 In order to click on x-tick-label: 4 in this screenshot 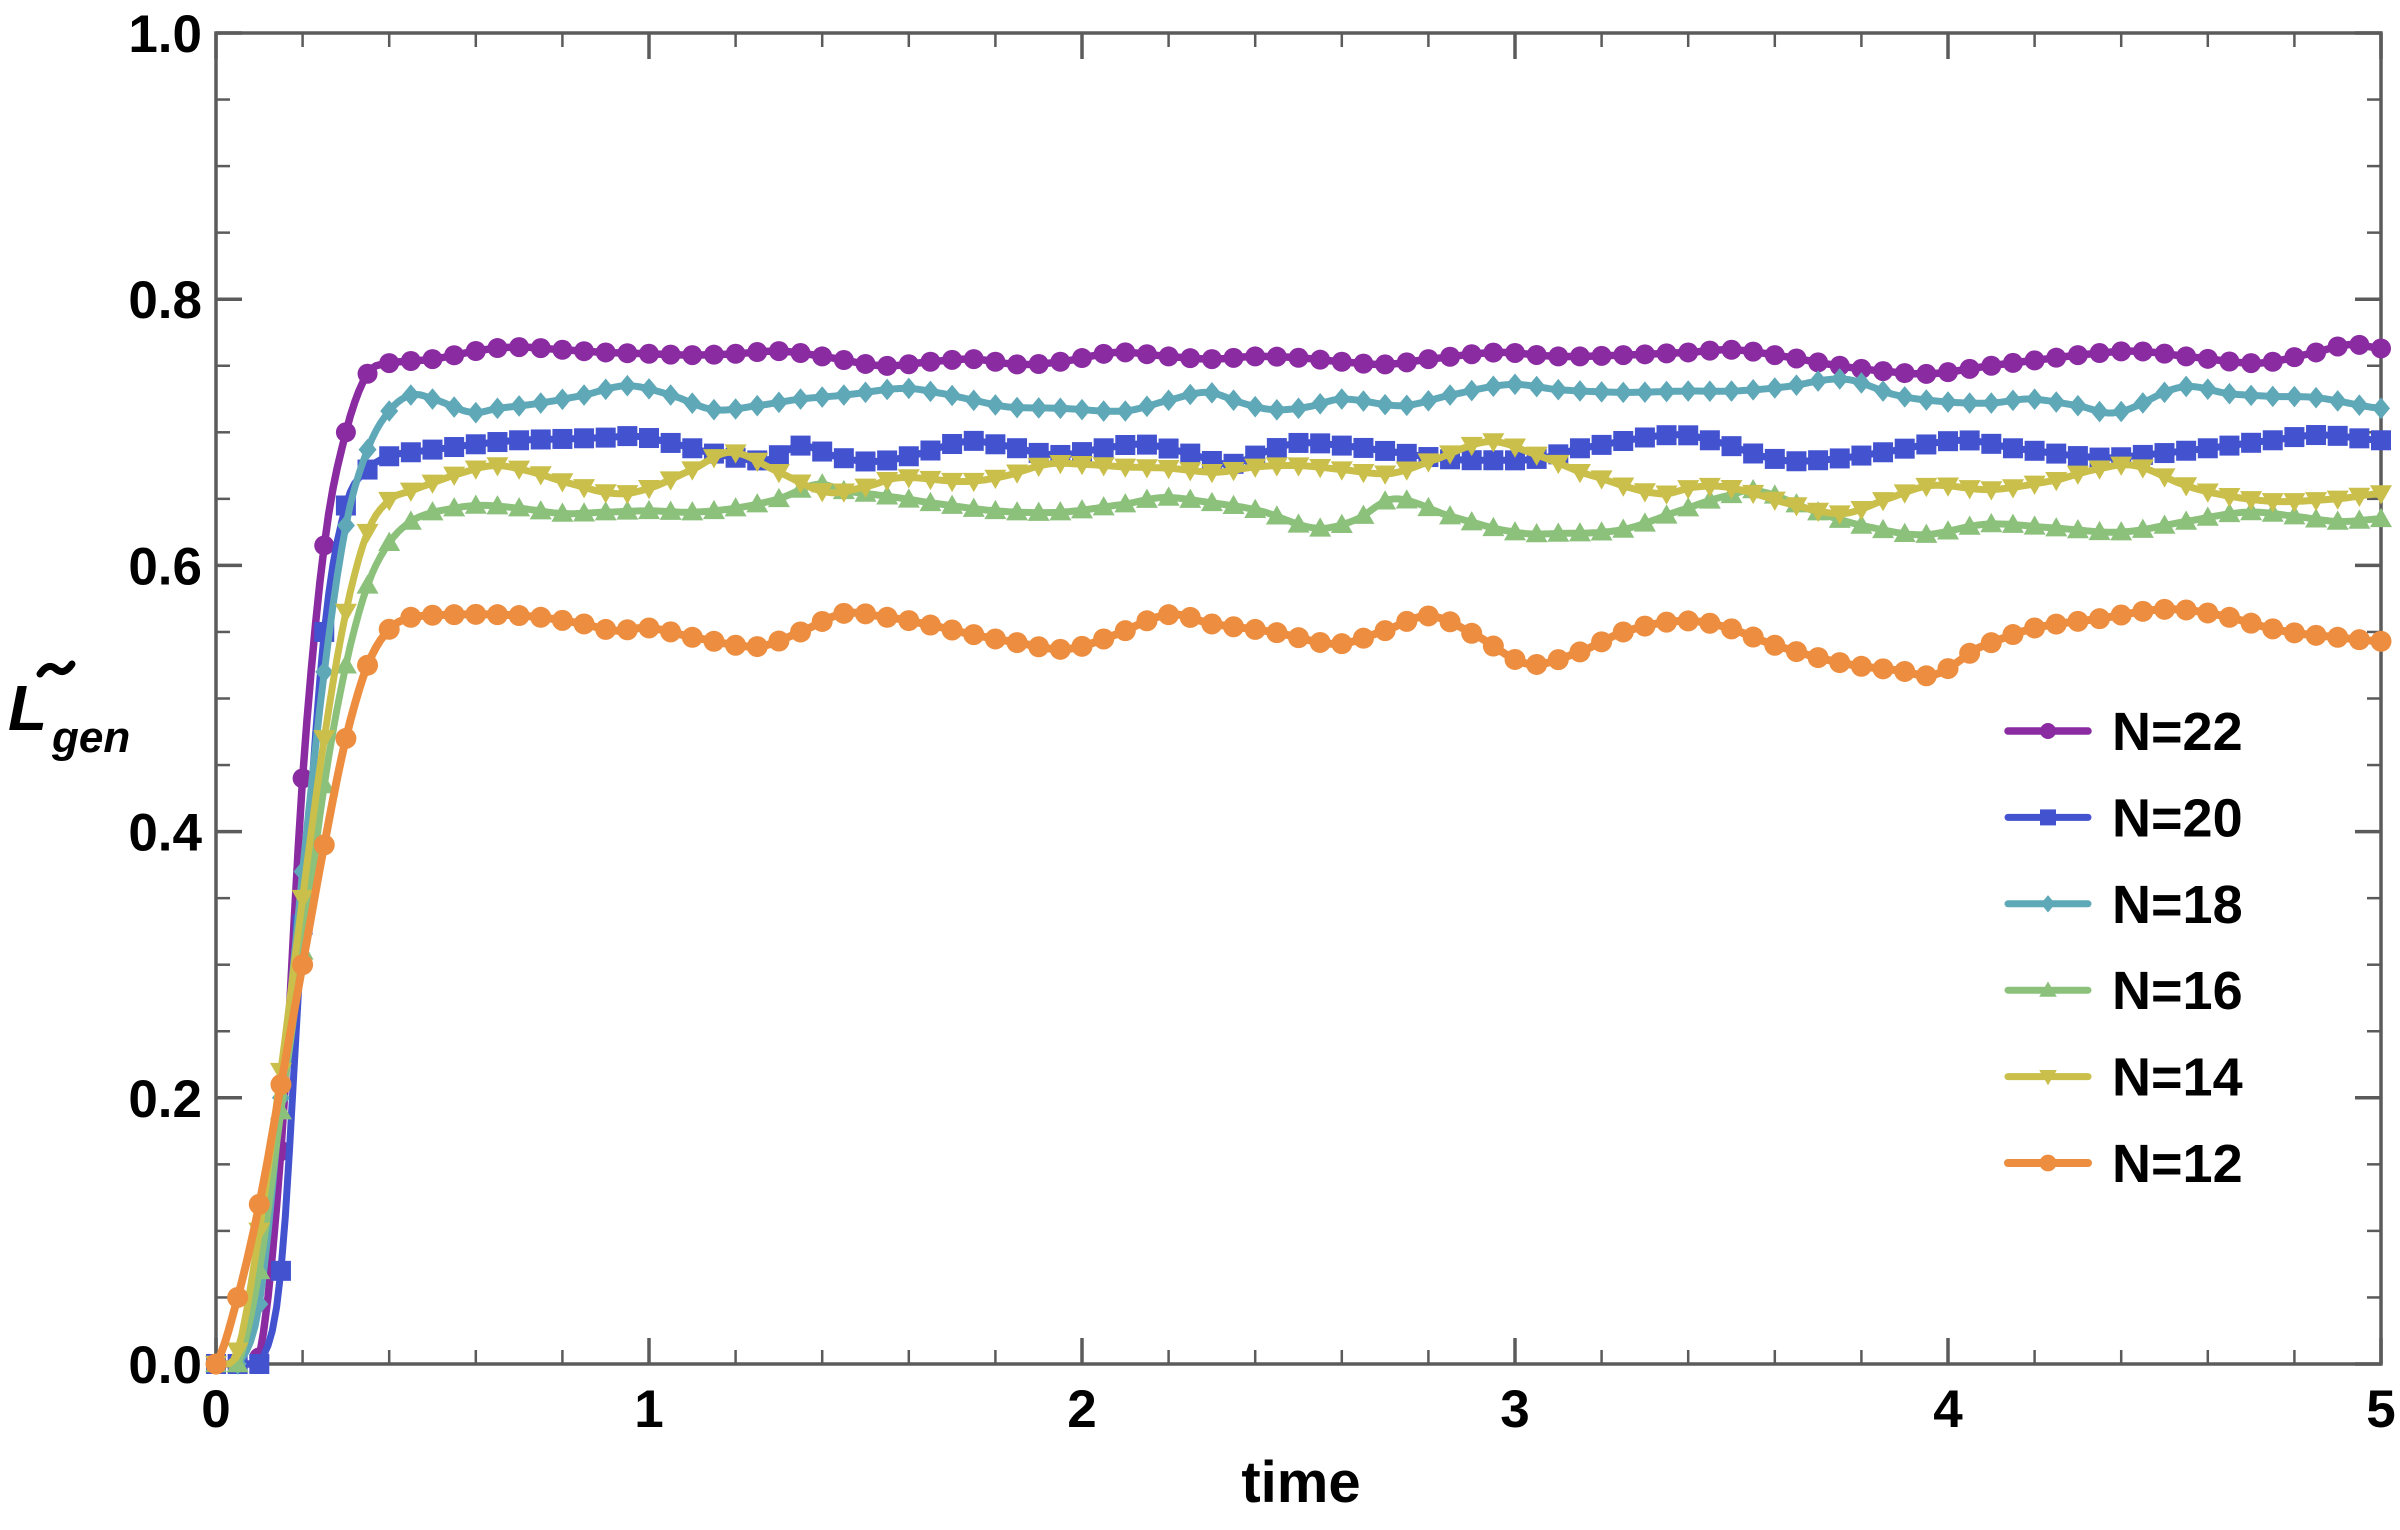, I will do `click(1948, 1409)`.